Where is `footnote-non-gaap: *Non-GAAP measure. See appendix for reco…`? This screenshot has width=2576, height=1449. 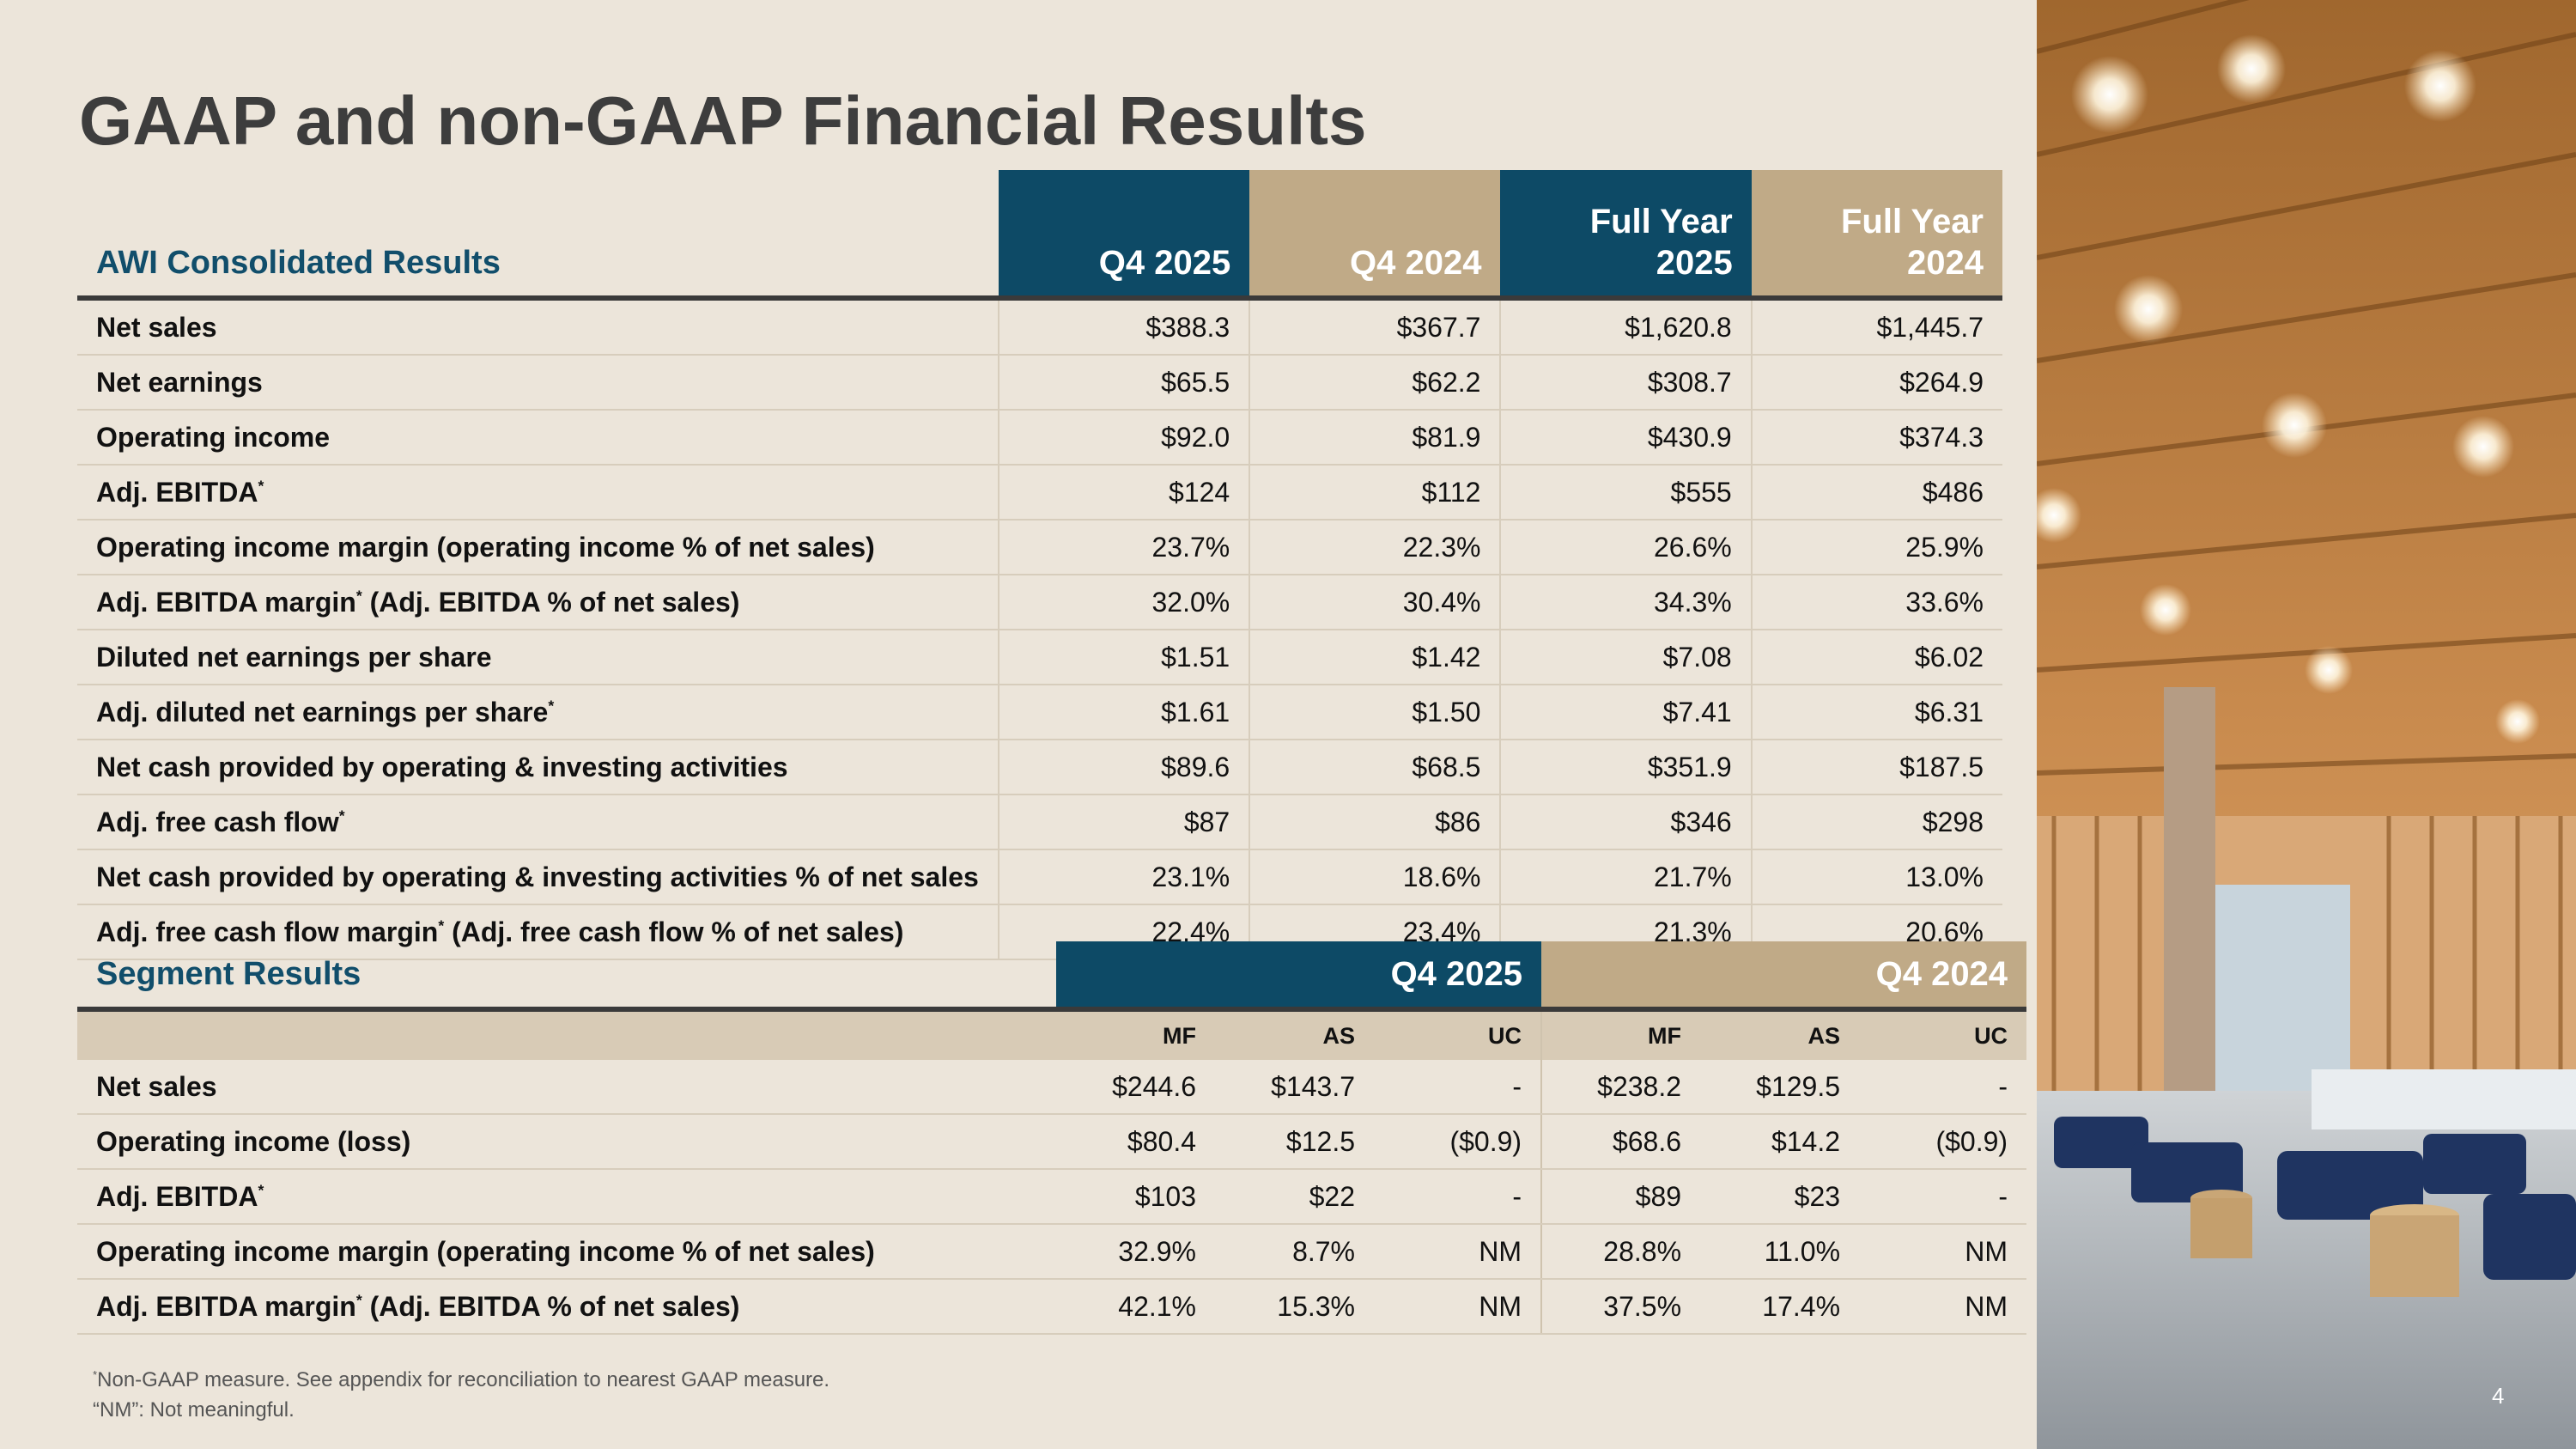
footnote-non-gaap: *Non-GAAP measure. See appendix for reco… is located at coordinates (461, 1379).